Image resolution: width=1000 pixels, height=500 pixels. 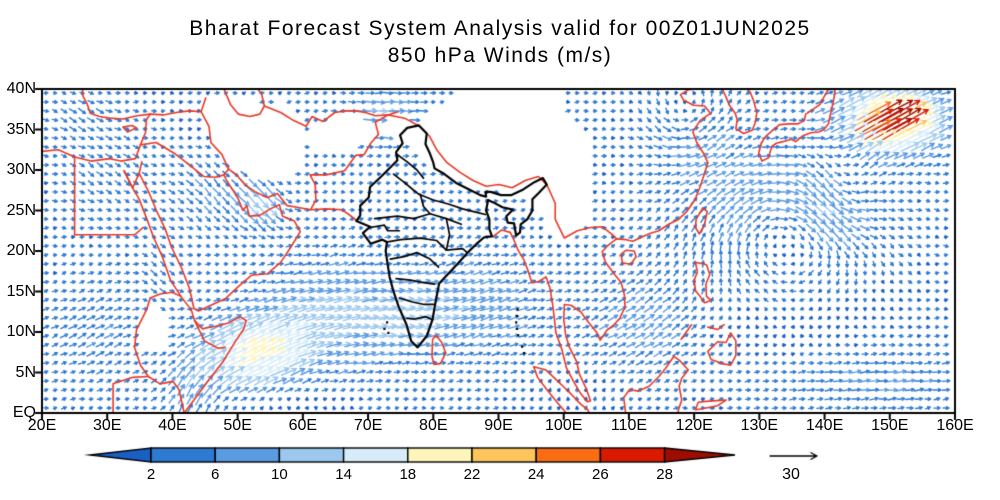 What do you see at coordinates (151, 474) in the screenshot?
I see `colorbar-label: 2` at bounding box center [151, 474].